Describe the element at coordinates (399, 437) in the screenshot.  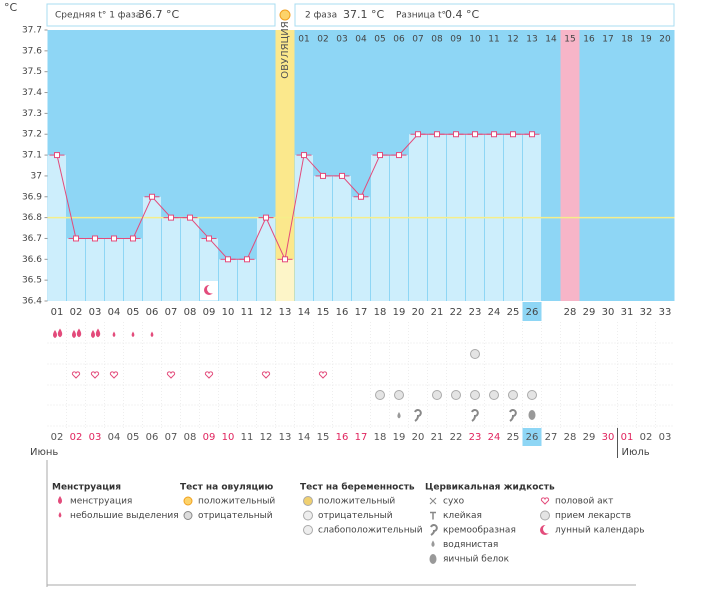
I see `date-label: 19` at that location.